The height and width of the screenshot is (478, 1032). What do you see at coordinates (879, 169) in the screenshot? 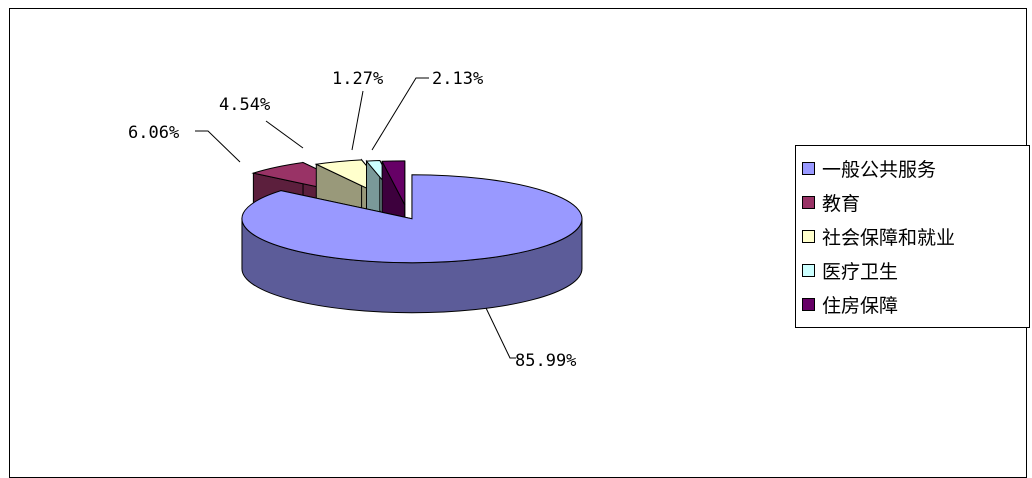
I see `legend-label: 一般公共服务` at bounding box center [879, 169].